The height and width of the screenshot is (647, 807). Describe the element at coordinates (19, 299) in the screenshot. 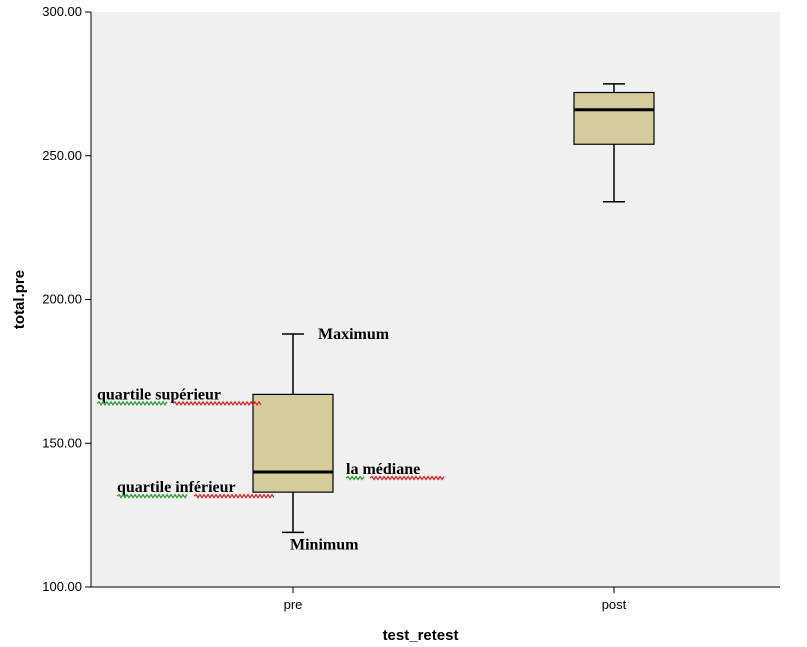

I see `y-axis-title: total.pre` at that location.